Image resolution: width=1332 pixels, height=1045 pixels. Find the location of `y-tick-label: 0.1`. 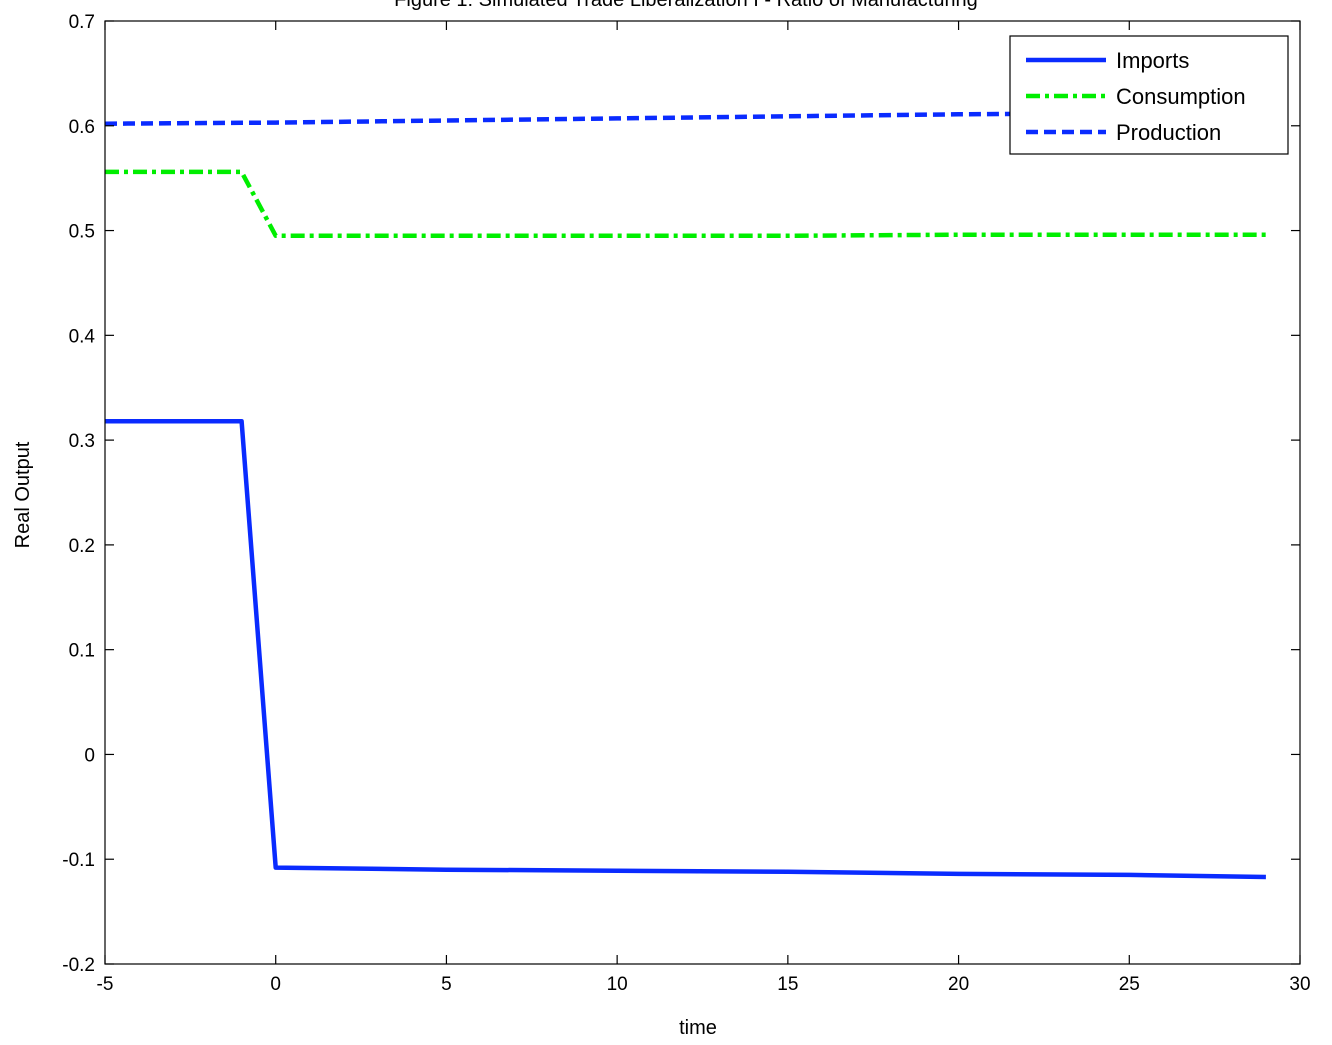

y-tick-label: 0.1 is located at coordinates (82, 651).